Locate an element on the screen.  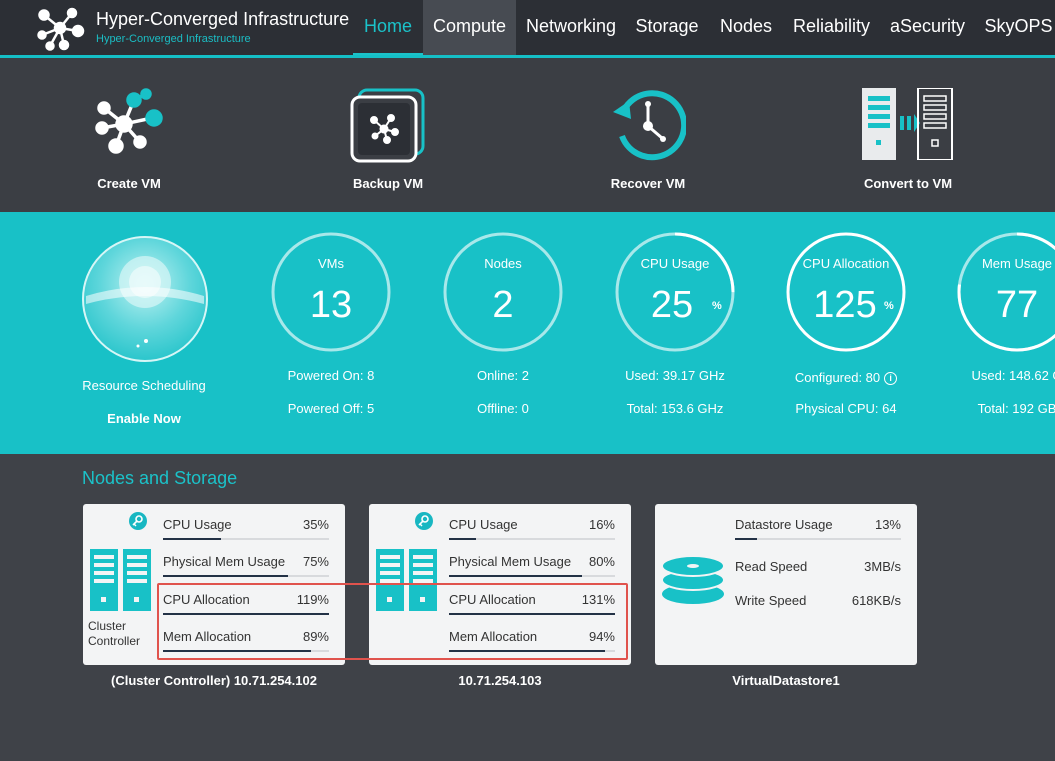
server-label: Cluster Controller is located at coordinates (114, 634).